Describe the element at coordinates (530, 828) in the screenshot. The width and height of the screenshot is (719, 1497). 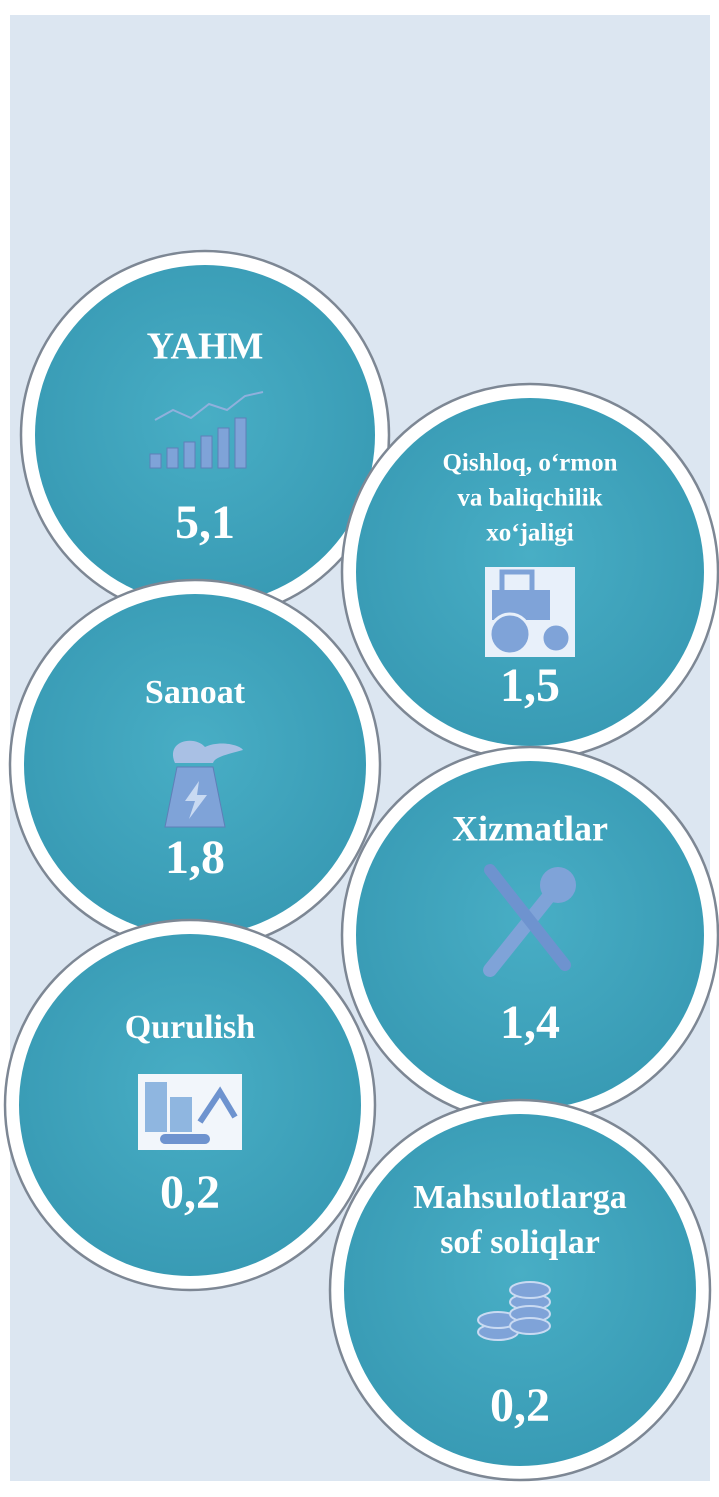
I see `node-title: Xizmatlar` at that location.